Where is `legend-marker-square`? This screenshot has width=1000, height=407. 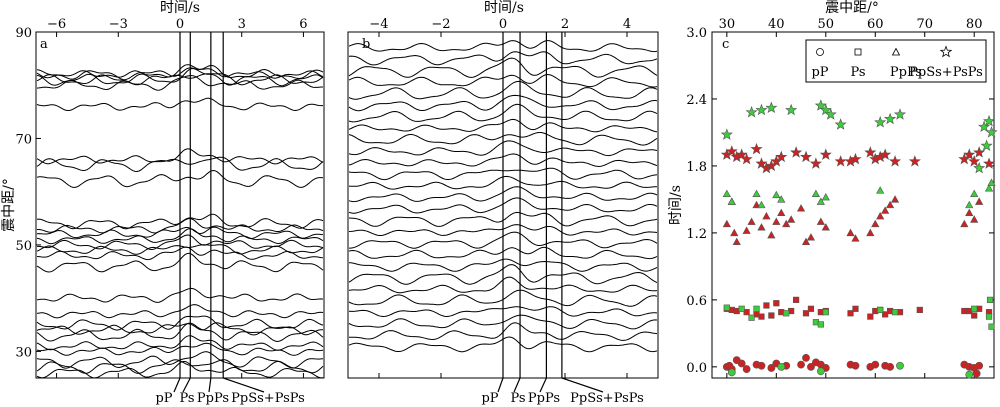
legend-marker-square is located at coordinates (858, 52).